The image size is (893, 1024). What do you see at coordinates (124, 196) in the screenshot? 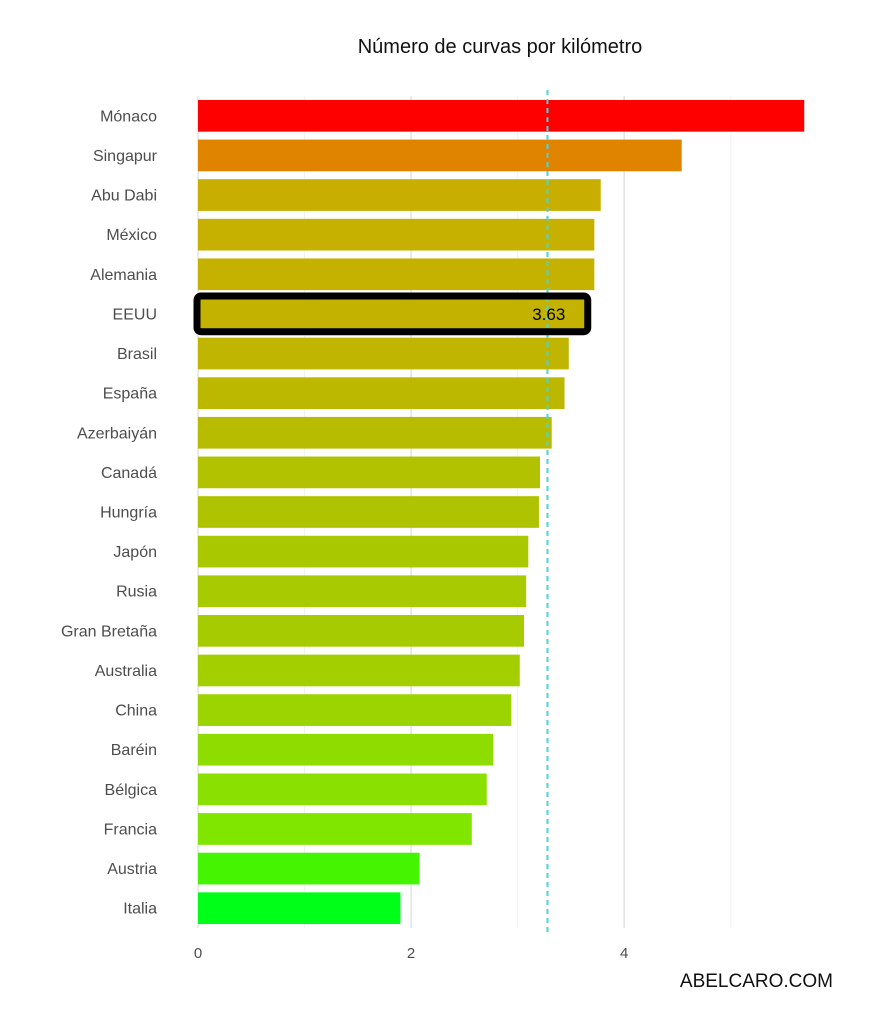
I see `category-label: Abu Dabi` at bounding box center [124, 196].